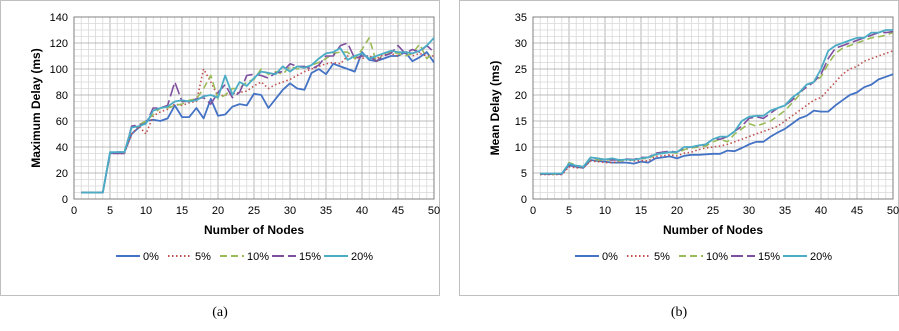 The width and height of the screenshot is (899, 331). What do you see at coordinates (59, 70) in the screenshot?
I see `y-tick-label: 100` at bounding box center [59, 70].